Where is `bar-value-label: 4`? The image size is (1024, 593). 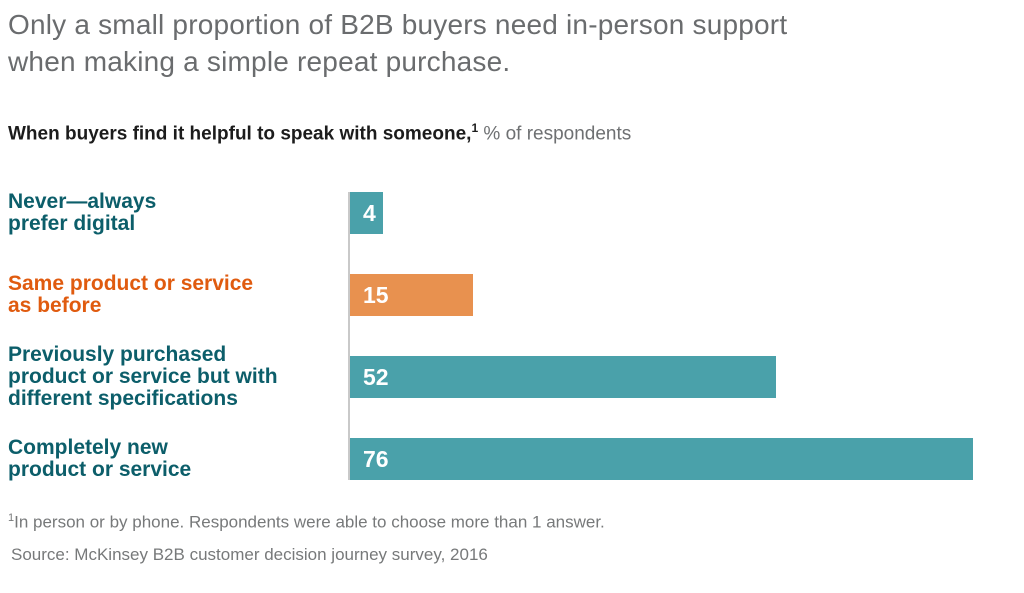
bar-value-label: 4 is located at coordinates (369, 212).